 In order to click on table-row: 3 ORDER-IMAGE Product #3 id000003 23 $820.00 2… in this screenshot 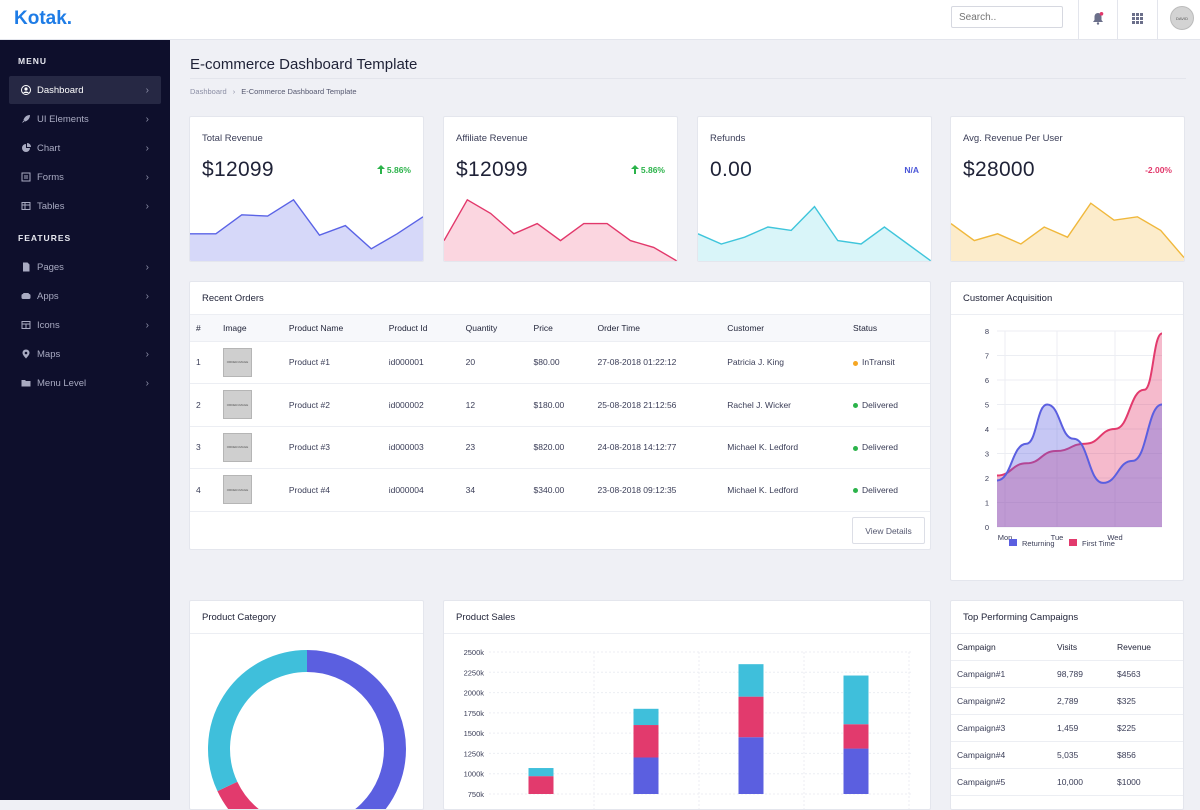, I will do `click(560, 447)`.